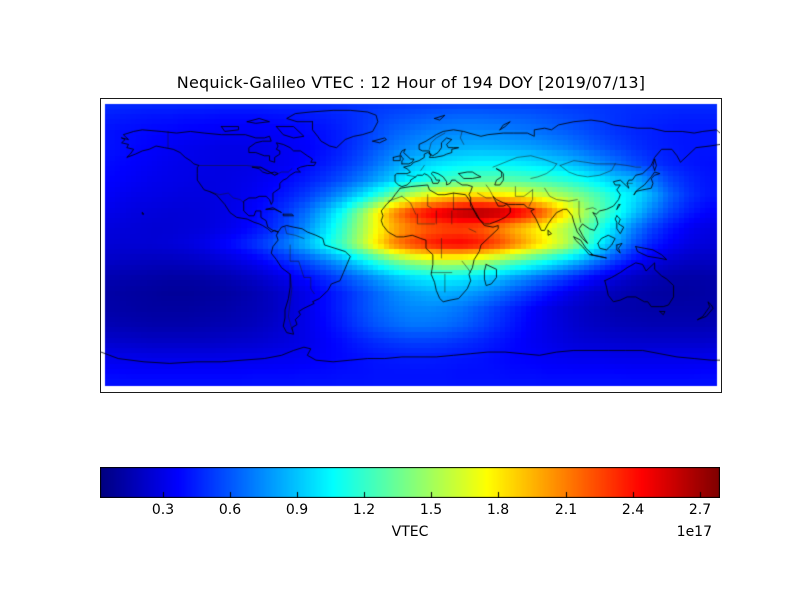 This screenshot has height=600, width=800. What do you see at coordinates (633, 510) in the screenshot?
I see `colorbar-tick-label: 2.4` at bounding box center [633, 510].